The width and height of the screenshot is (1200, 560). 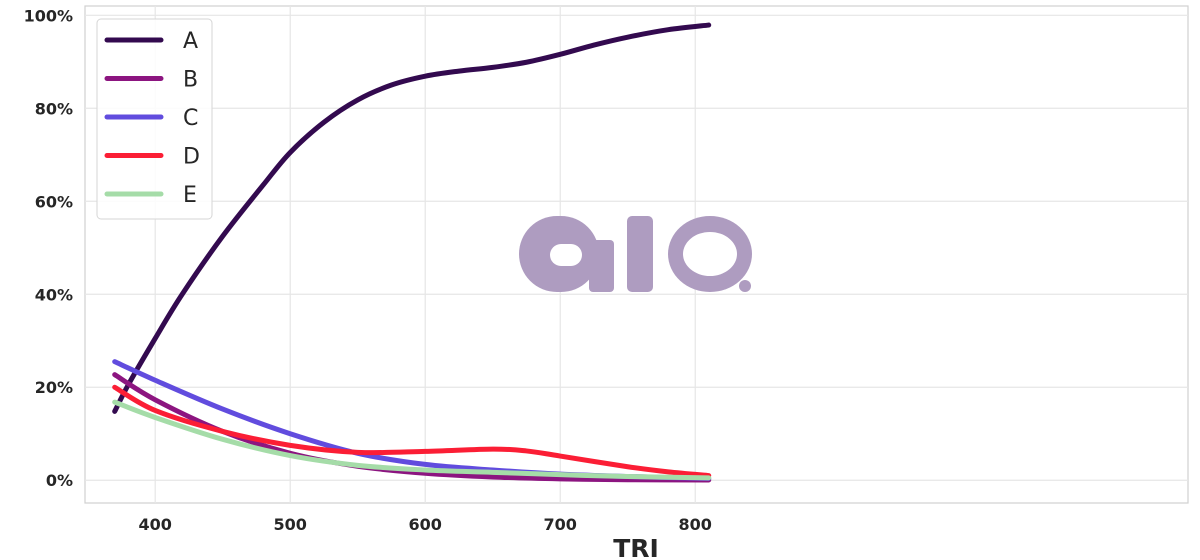 What do you see at coordinates (710, 254) in the screenshot?
I see `watermark-letter-o-counter` at bounding box center [710, 254].